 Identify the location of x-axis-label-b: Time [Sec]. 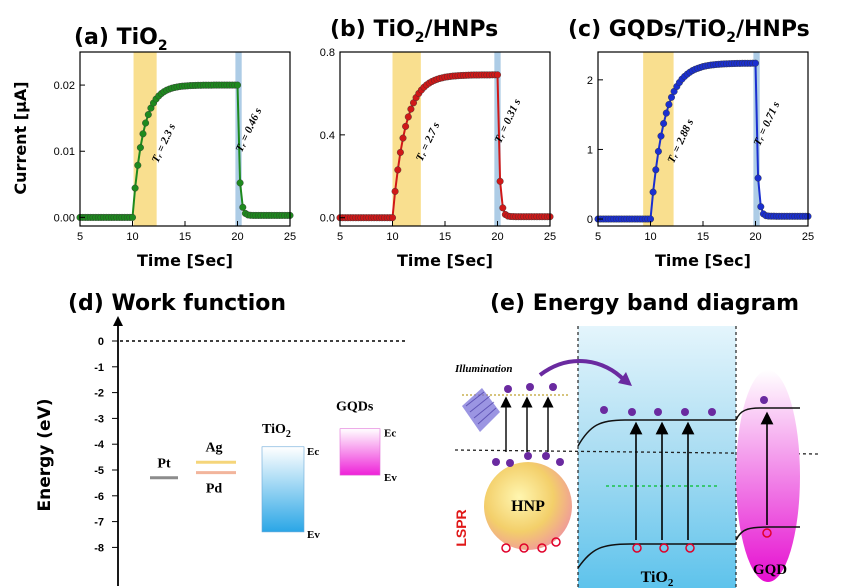
(445, 260).